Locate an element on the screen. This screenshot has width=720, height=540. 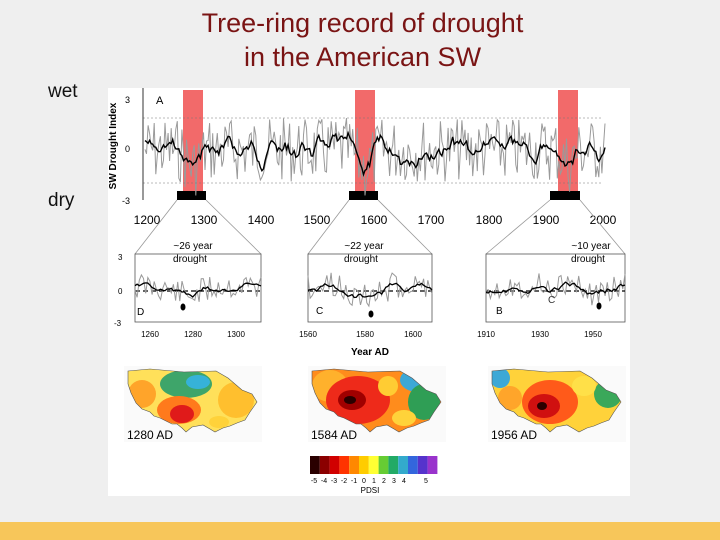
a-xtick-1600: 1600 is located at coordinates (374, 220).